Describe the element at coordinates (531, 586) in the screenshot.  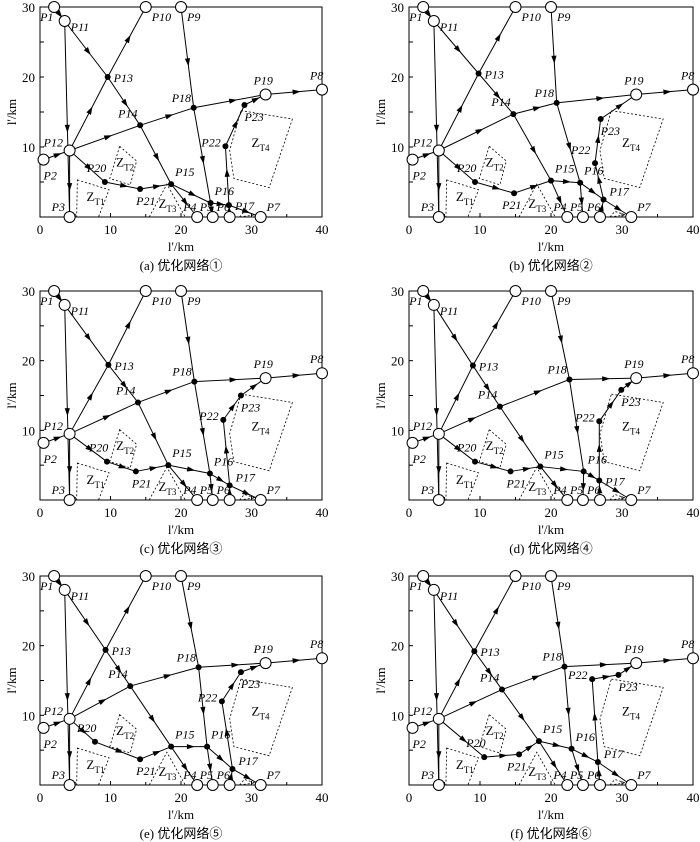
I see `node-label-P10: P10` at that location.